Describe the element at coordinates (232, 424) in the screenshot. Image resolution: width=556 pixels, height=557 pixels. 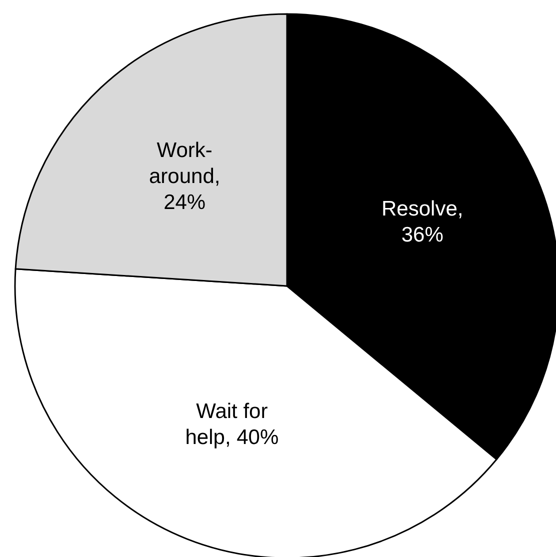
I see `slice-label: Wait for help, 40%` at that location.